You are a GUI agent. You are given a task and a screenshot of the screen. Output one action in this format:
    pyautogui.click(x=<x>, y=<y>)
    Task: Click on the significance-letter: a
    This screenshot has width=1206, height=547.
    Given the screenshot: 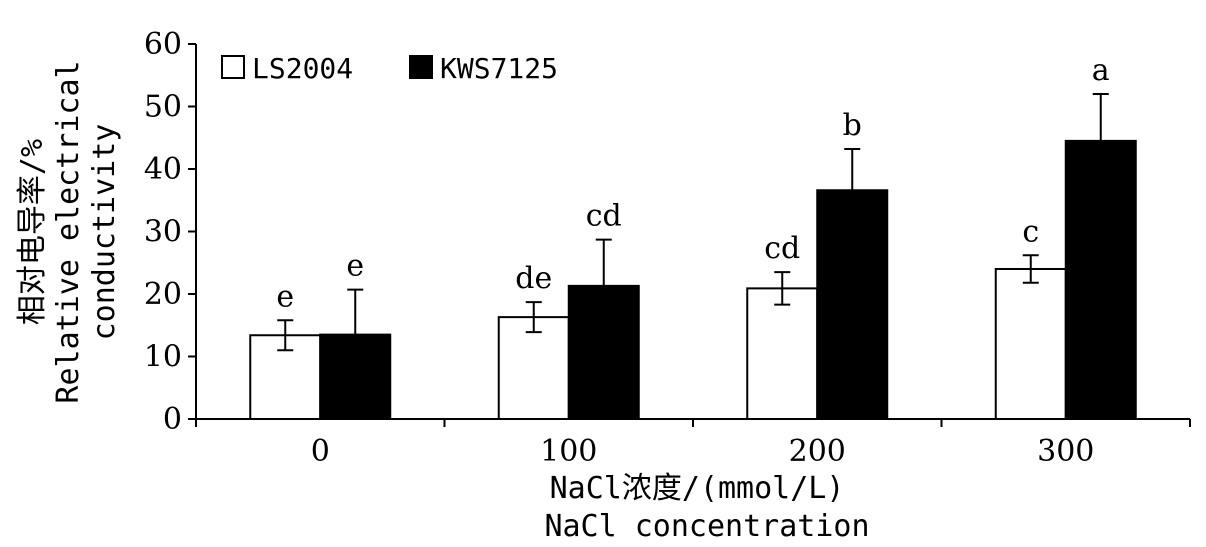 What is the action you would take?
    pyautogui.click(x=1101, y=70)
    